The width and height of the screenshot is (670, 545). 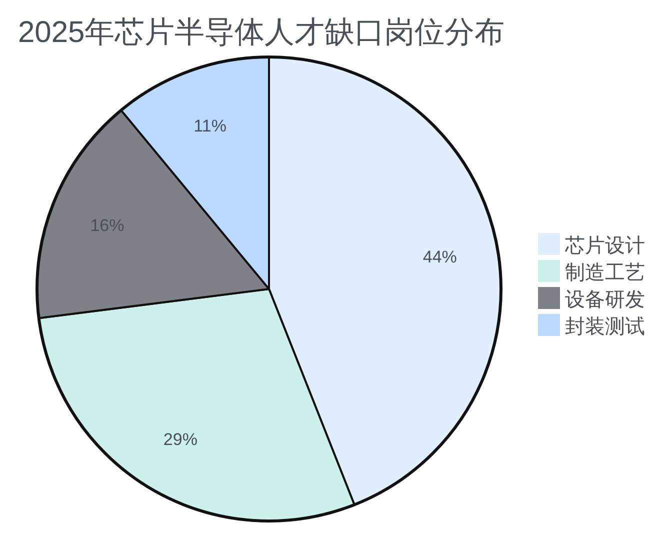 I want to click on title: 2025年芯片半导体人才缺口岗位分布, so click(x=261, y=32).